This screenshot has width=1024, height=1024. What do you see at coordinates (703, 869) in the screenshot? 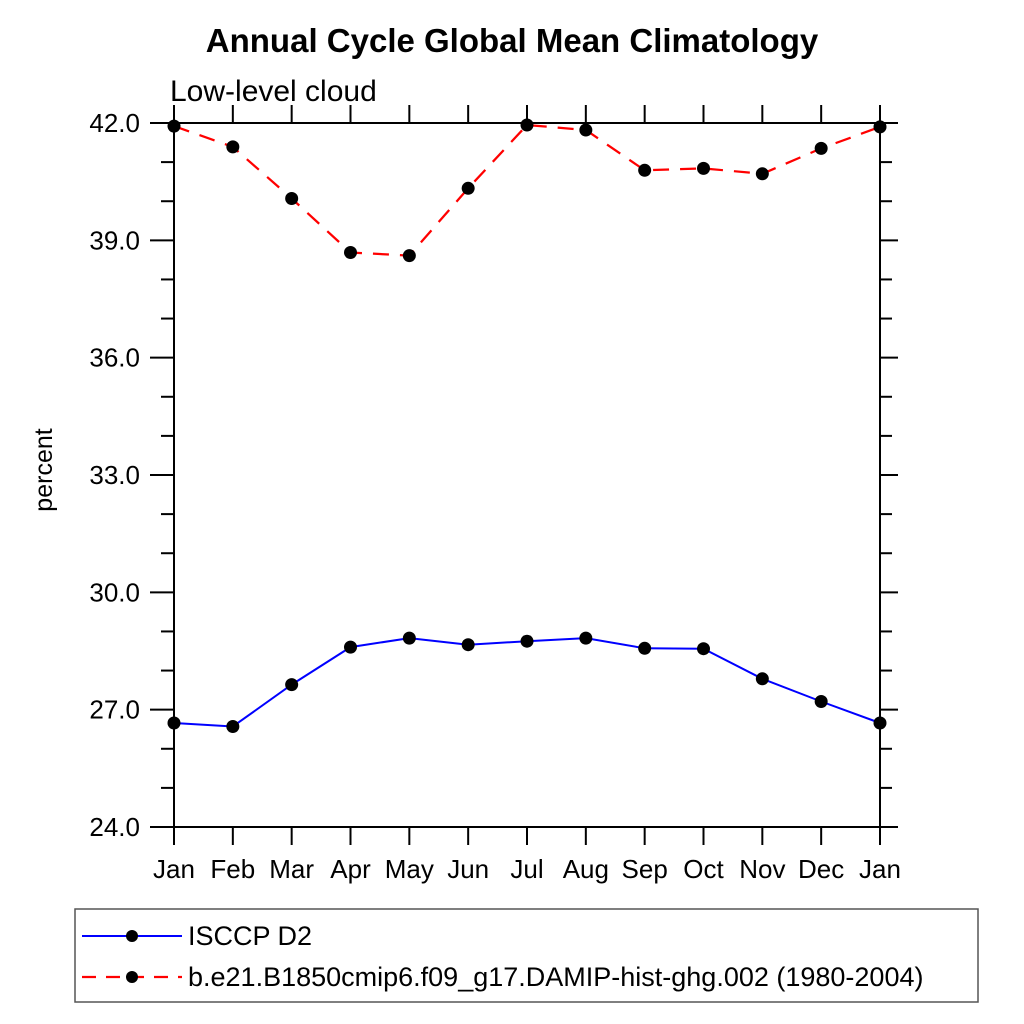
I see `x-tick-label: Oct` at bounding box center [703, 869].